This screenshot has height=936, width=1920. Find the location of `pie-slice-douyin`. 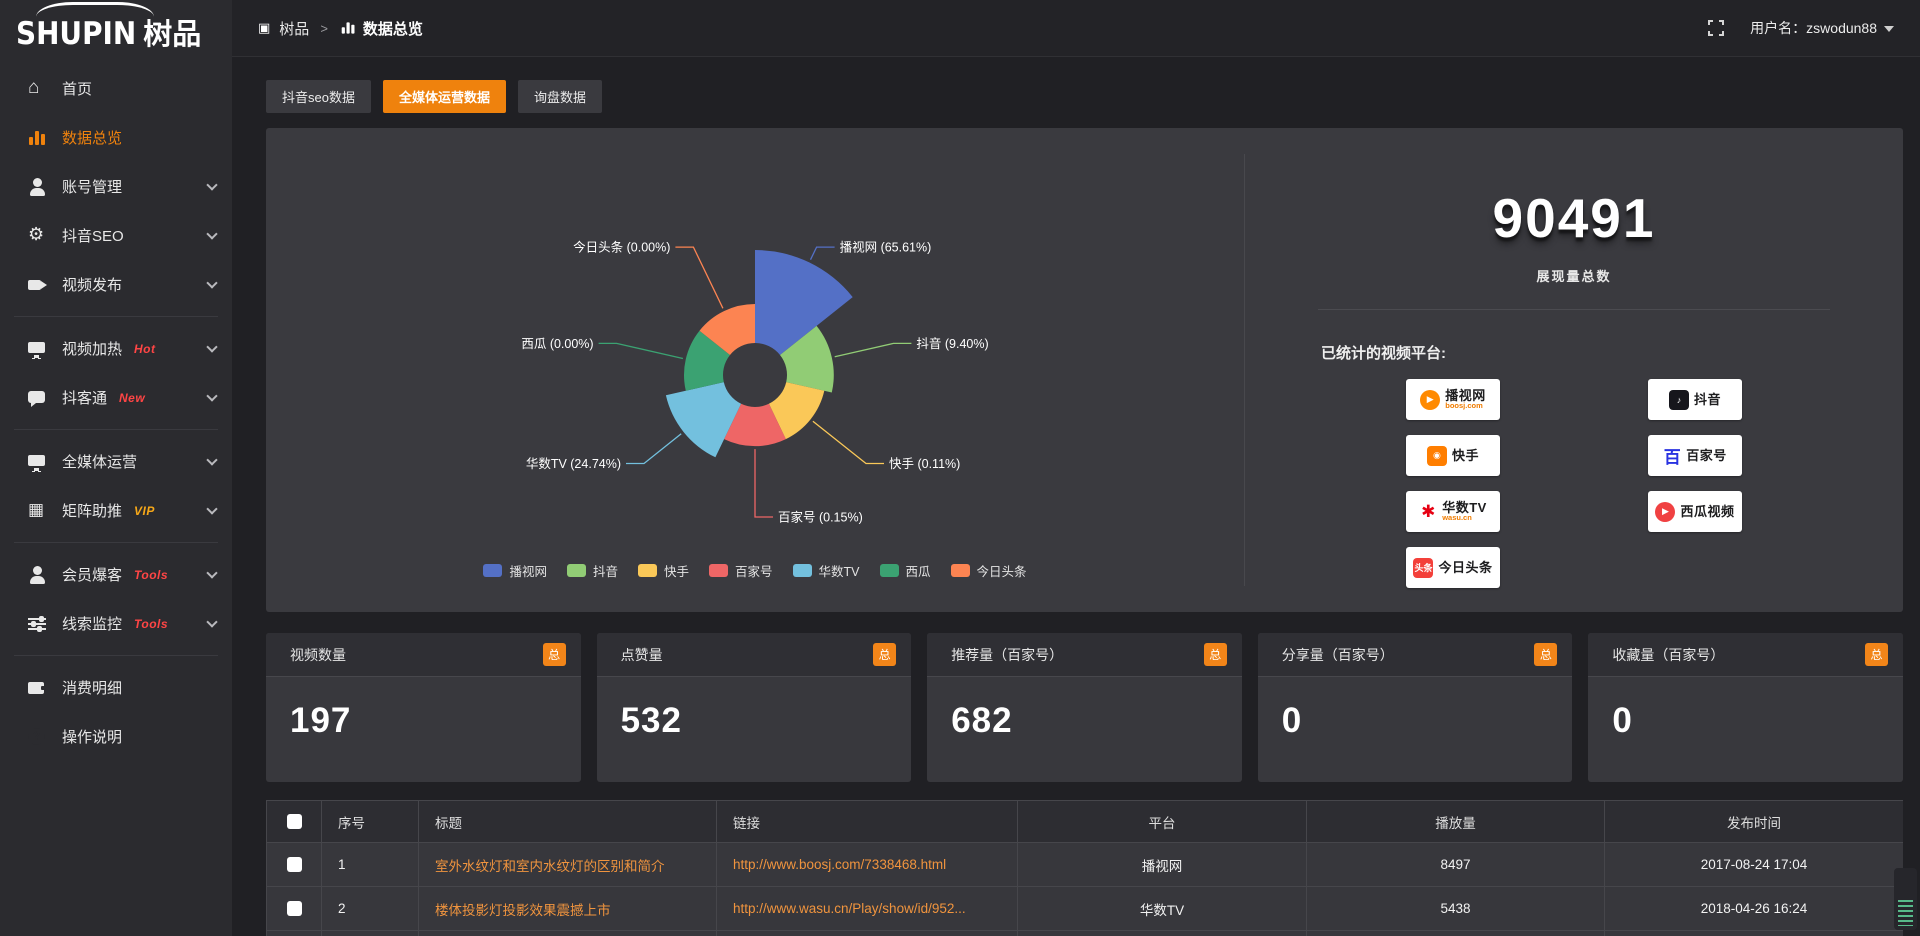

pie-slice-douyin is located at coordinates (807, 359).